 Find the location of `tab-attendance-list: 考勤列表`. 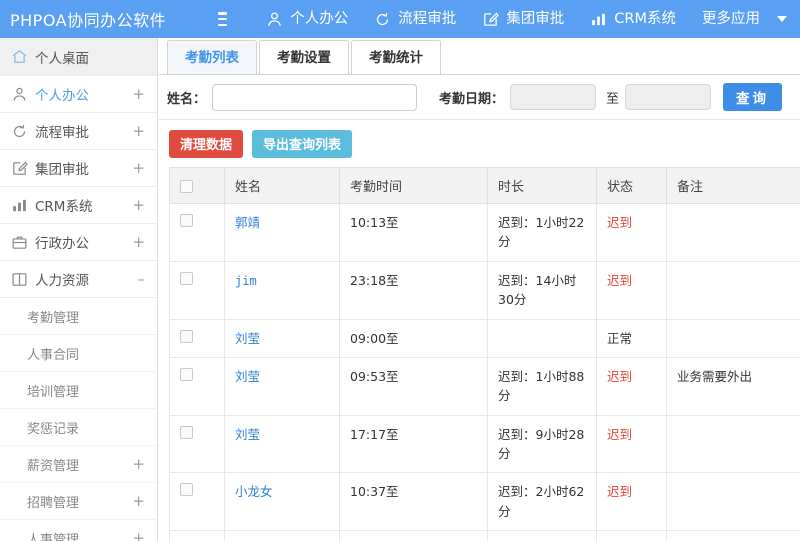

tab-attendance-list: 考勤列表 is located at coordinates (212, 57).